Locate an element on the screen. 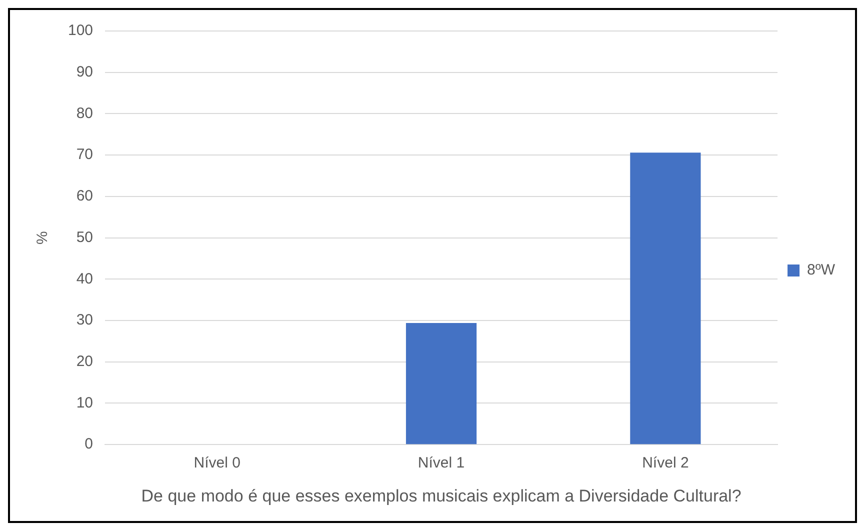  y-axis-title: % is located at coordinates (43, 237).